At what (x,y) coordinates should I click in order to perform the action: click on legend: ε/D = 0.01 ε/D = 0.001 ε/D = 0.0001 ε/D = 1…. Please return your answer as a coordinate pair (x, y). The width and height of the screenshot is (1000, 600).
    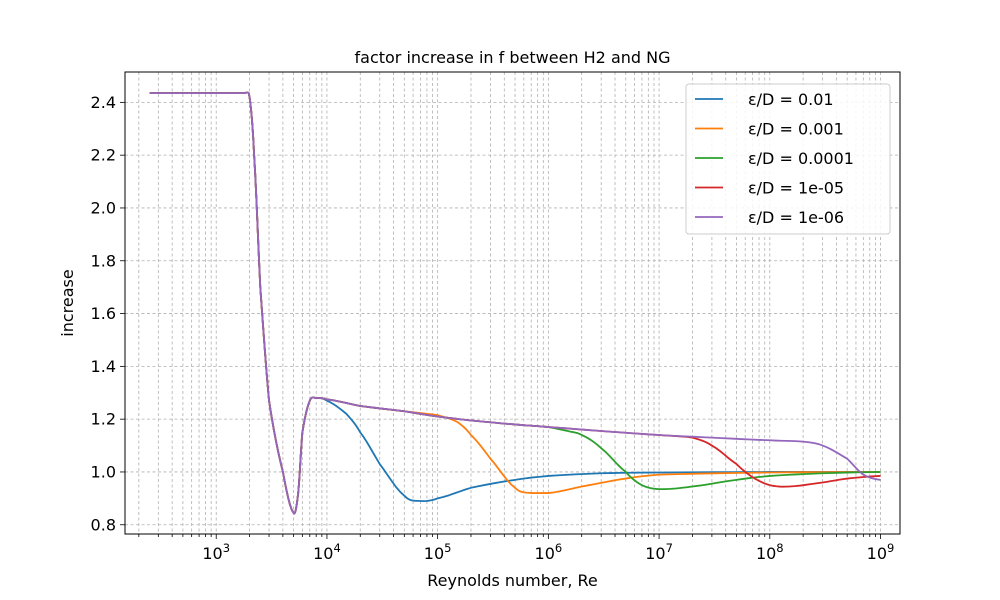
    Looking at the image, I should click on (788, 159).